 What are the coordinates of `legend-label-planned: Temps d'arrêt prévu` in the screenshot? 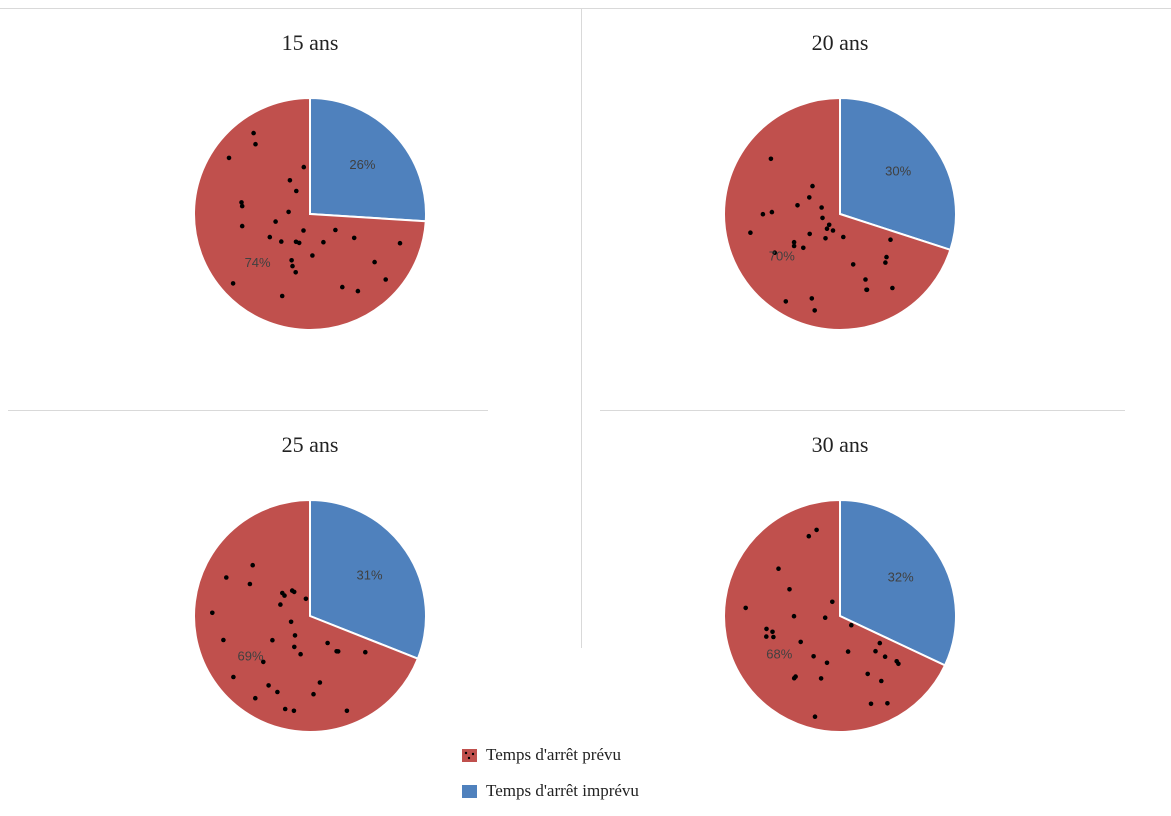 It's located at (553, 754).